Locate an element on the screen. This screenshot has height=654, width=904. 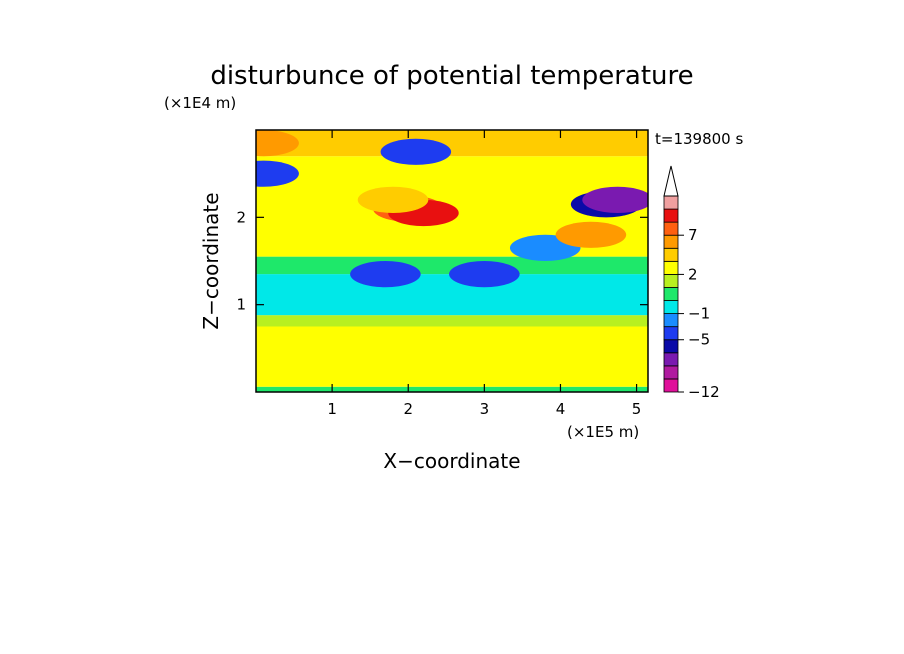
time-label: t=139800 s is located at coordinates (699, 139).